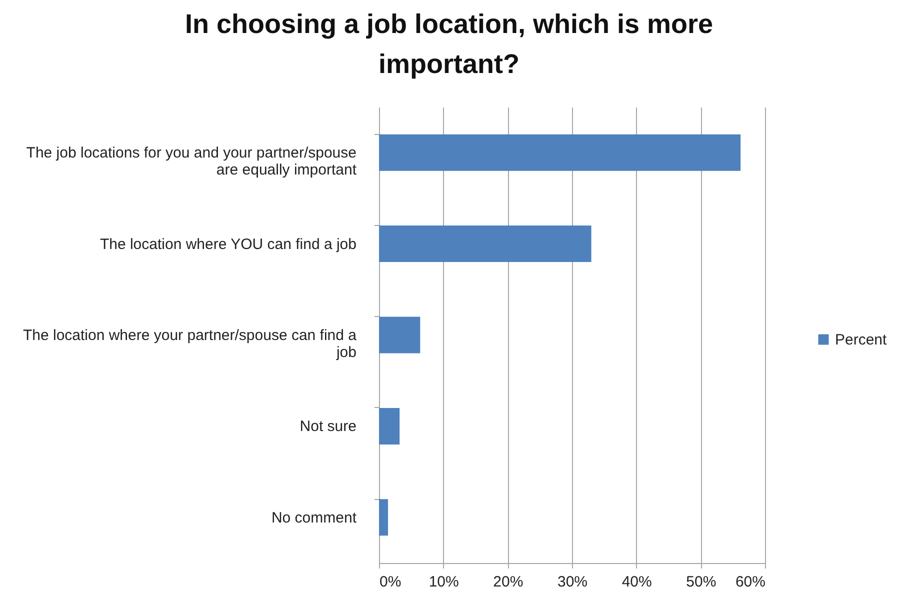 The image size is (899, 600). Describe the element at coordinates (443, 582) in the screenshot. I see `x-tick-label: 10%` at that location.